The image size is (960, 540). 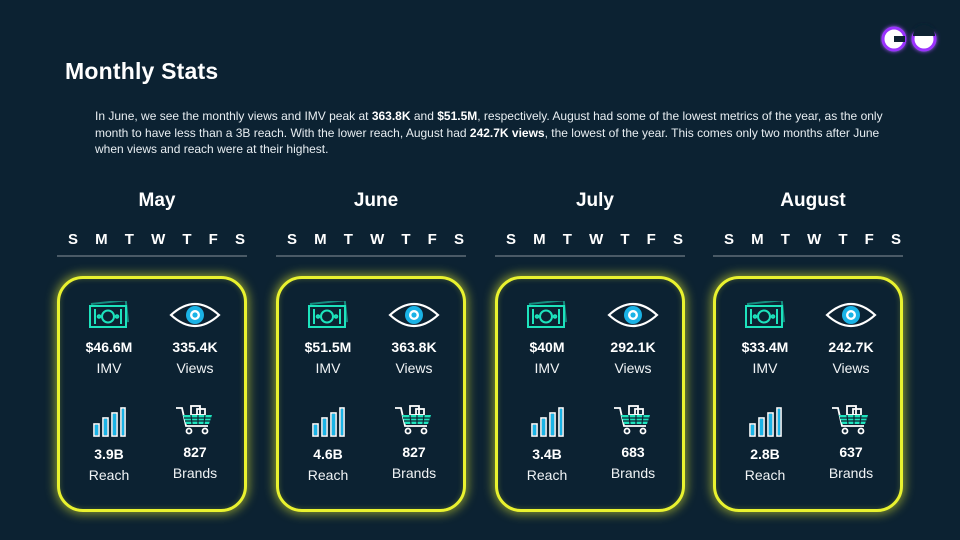 What do you see at coordinates (765, 347) in the screenshot?
I see `imv-value: $33.4M` at bounding box center [765, 347].